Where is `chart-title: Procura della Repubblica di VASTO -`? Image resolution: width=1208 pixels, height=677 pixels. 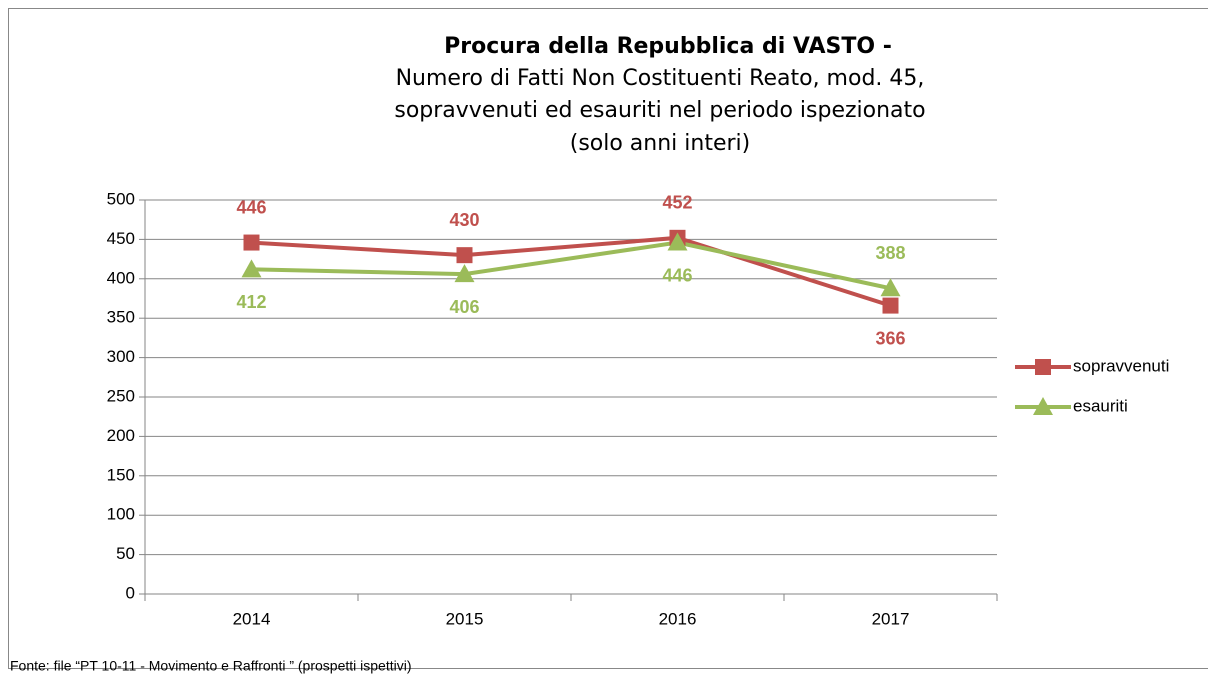 chart-title: Procura della Repubblica di VASTO - is located at coordinates (668, 46).